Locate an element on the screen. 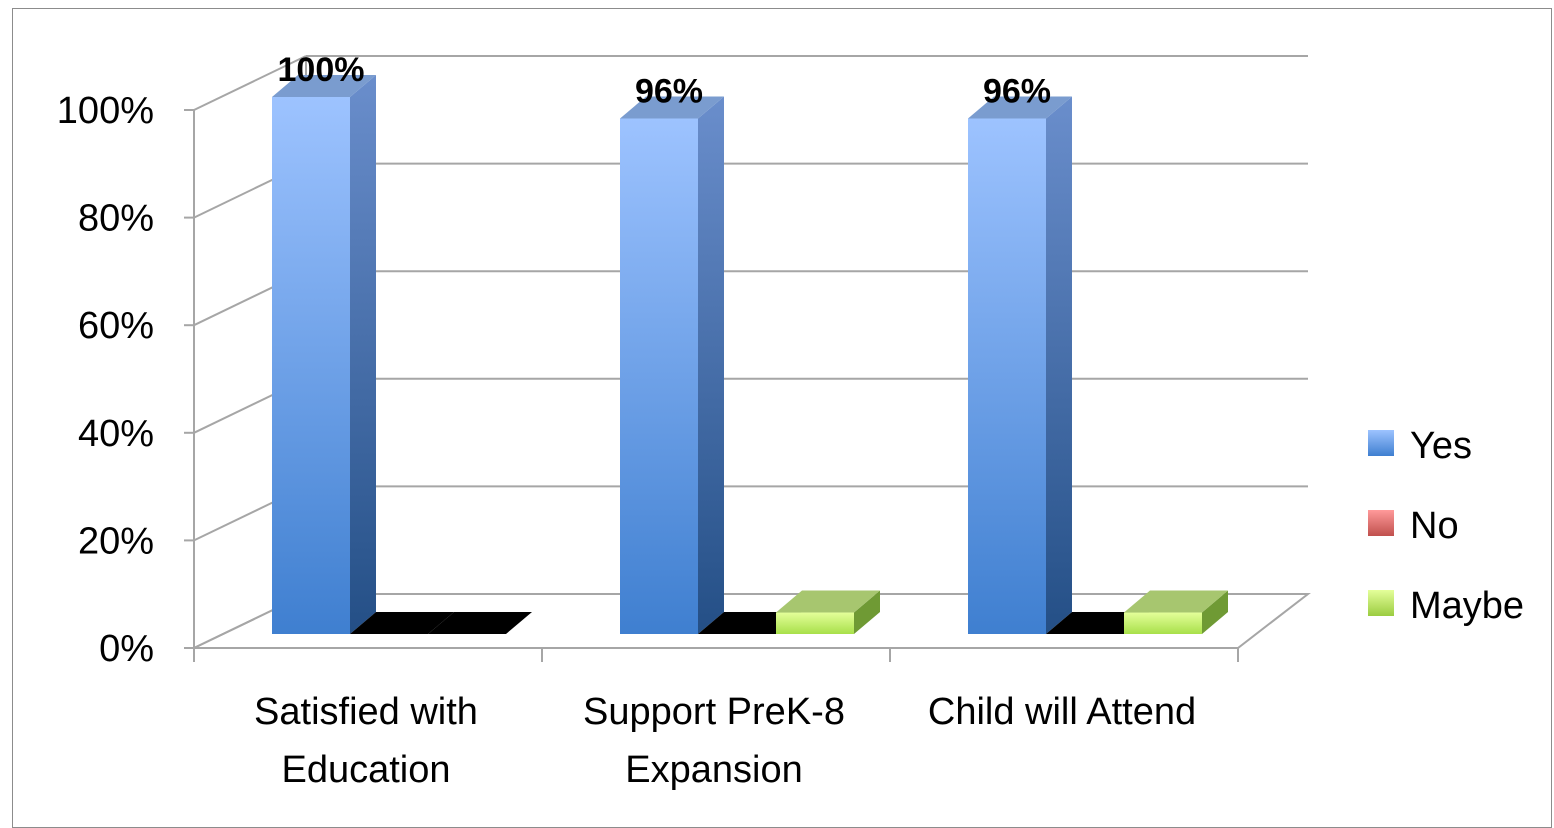  y-tick-label: 80% is located at coordinates (116, 219).